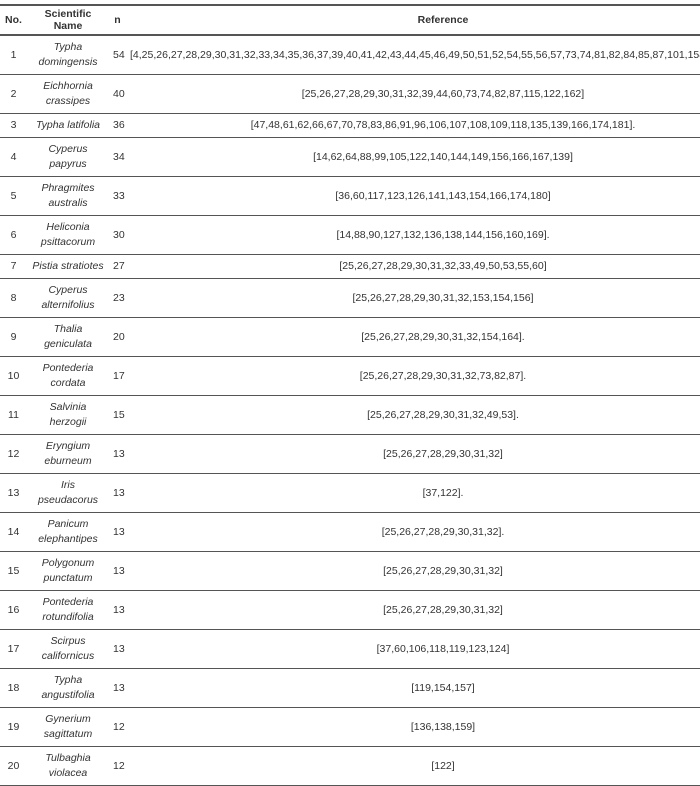  I want to click on scientific-name: Heliconia psittacorum, so click(68, 235).